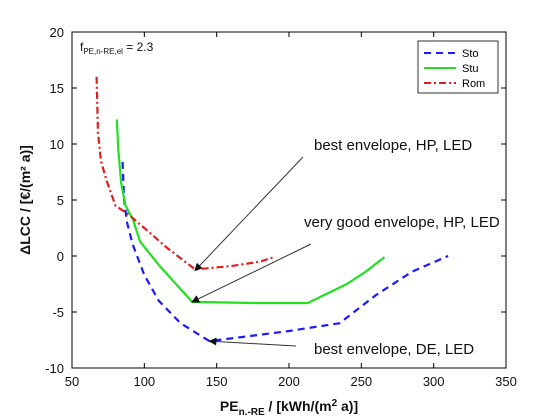 Image resolution: width=560 pixels, height=420 pixels. I want to click on y-tick-label: 5, so click(60, 200).